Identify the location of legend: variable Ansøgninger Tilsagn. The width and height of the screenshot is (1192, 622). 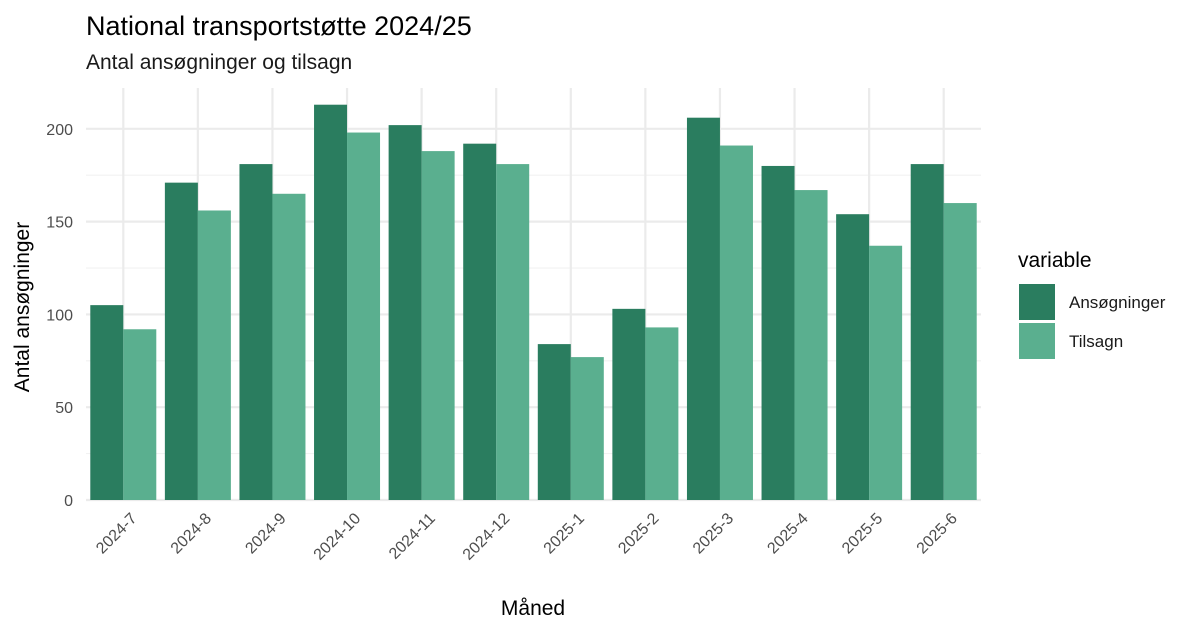
(1092, 304).